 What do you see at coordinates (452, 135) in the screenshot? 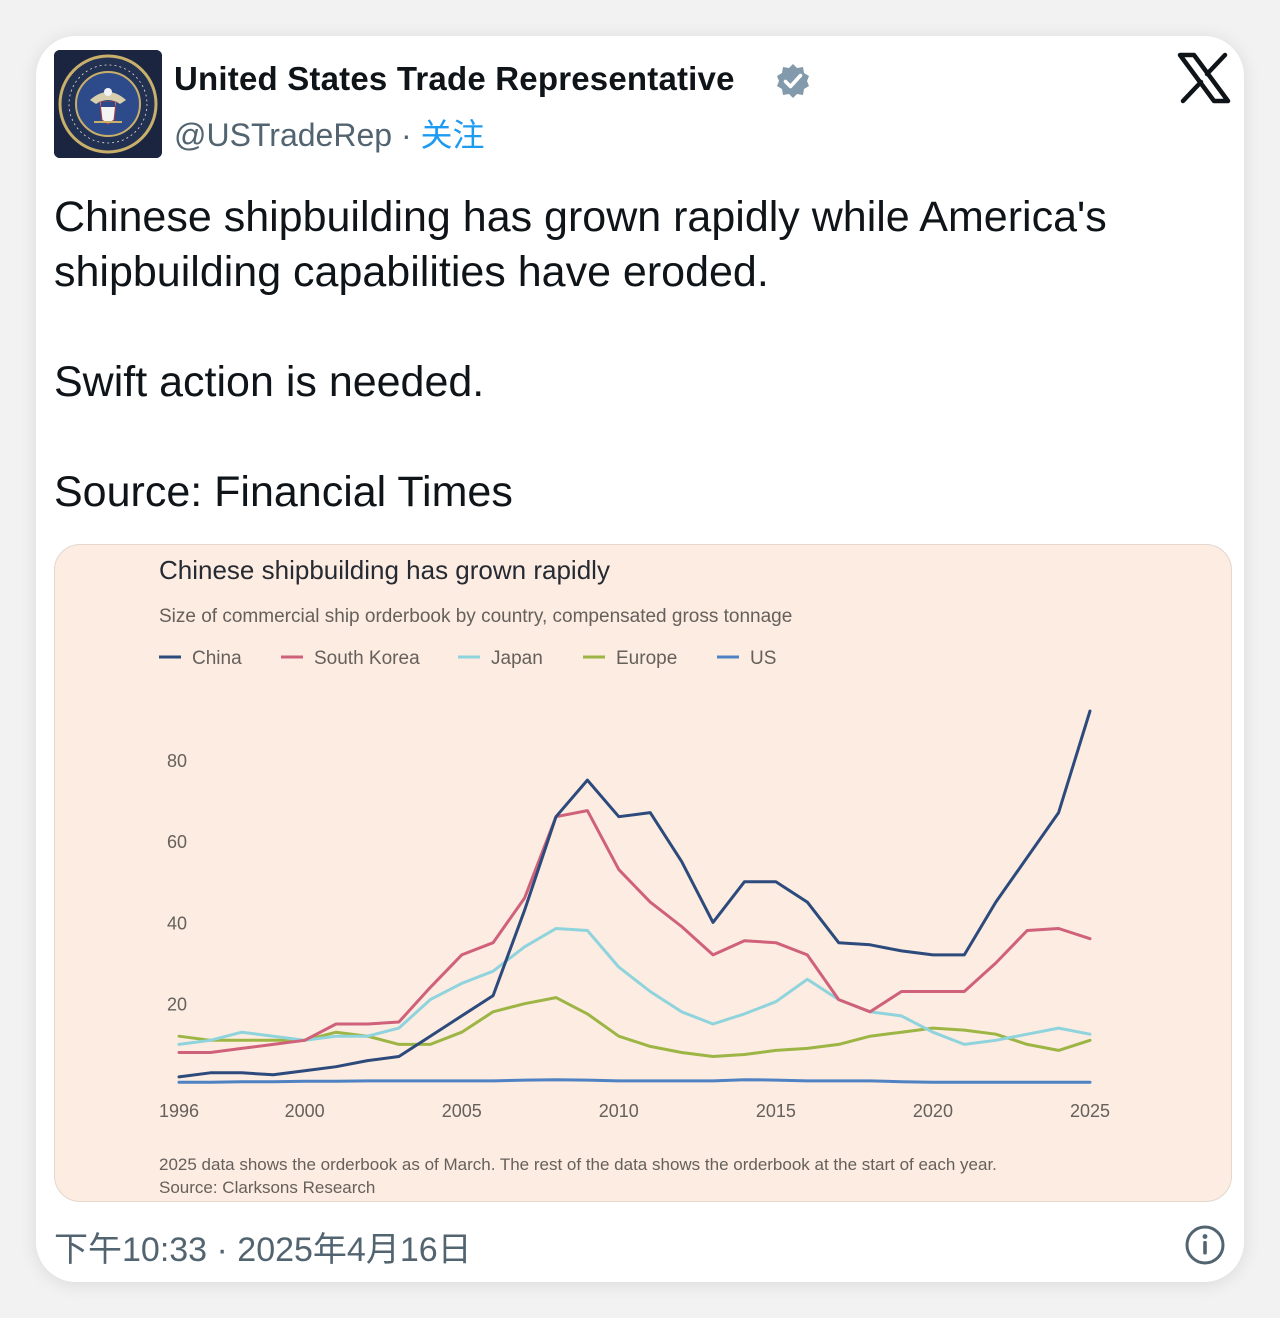
I see `follow-button: 关注` at bounding box center [452, 135].